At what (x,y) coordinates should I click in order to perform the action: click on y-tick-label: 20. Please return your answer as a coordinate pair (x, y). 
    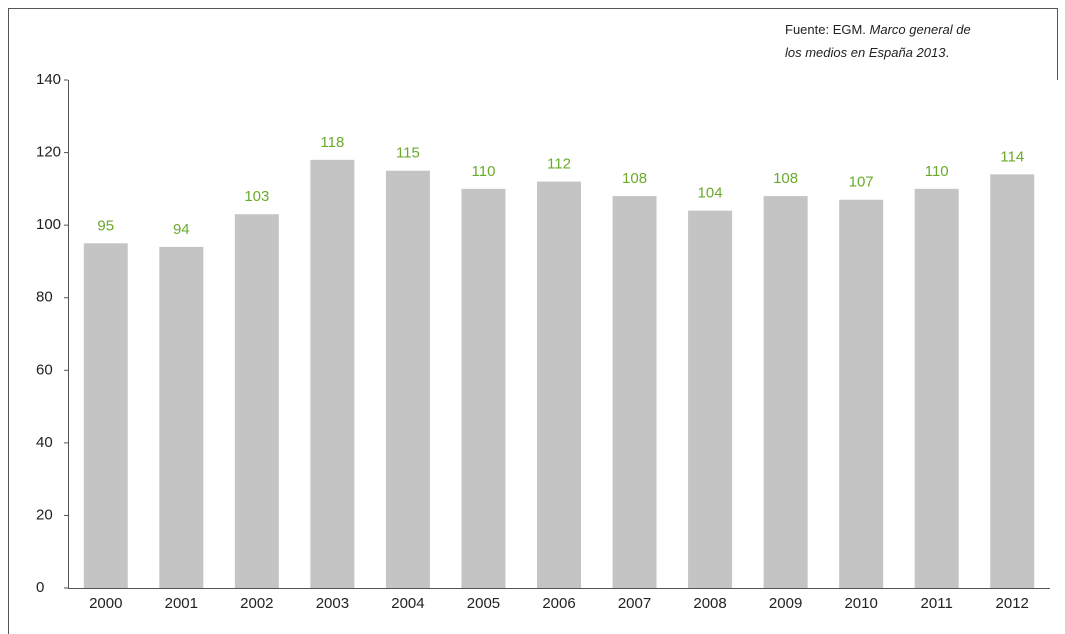
    Looking at the image, I should click on (44, 514).